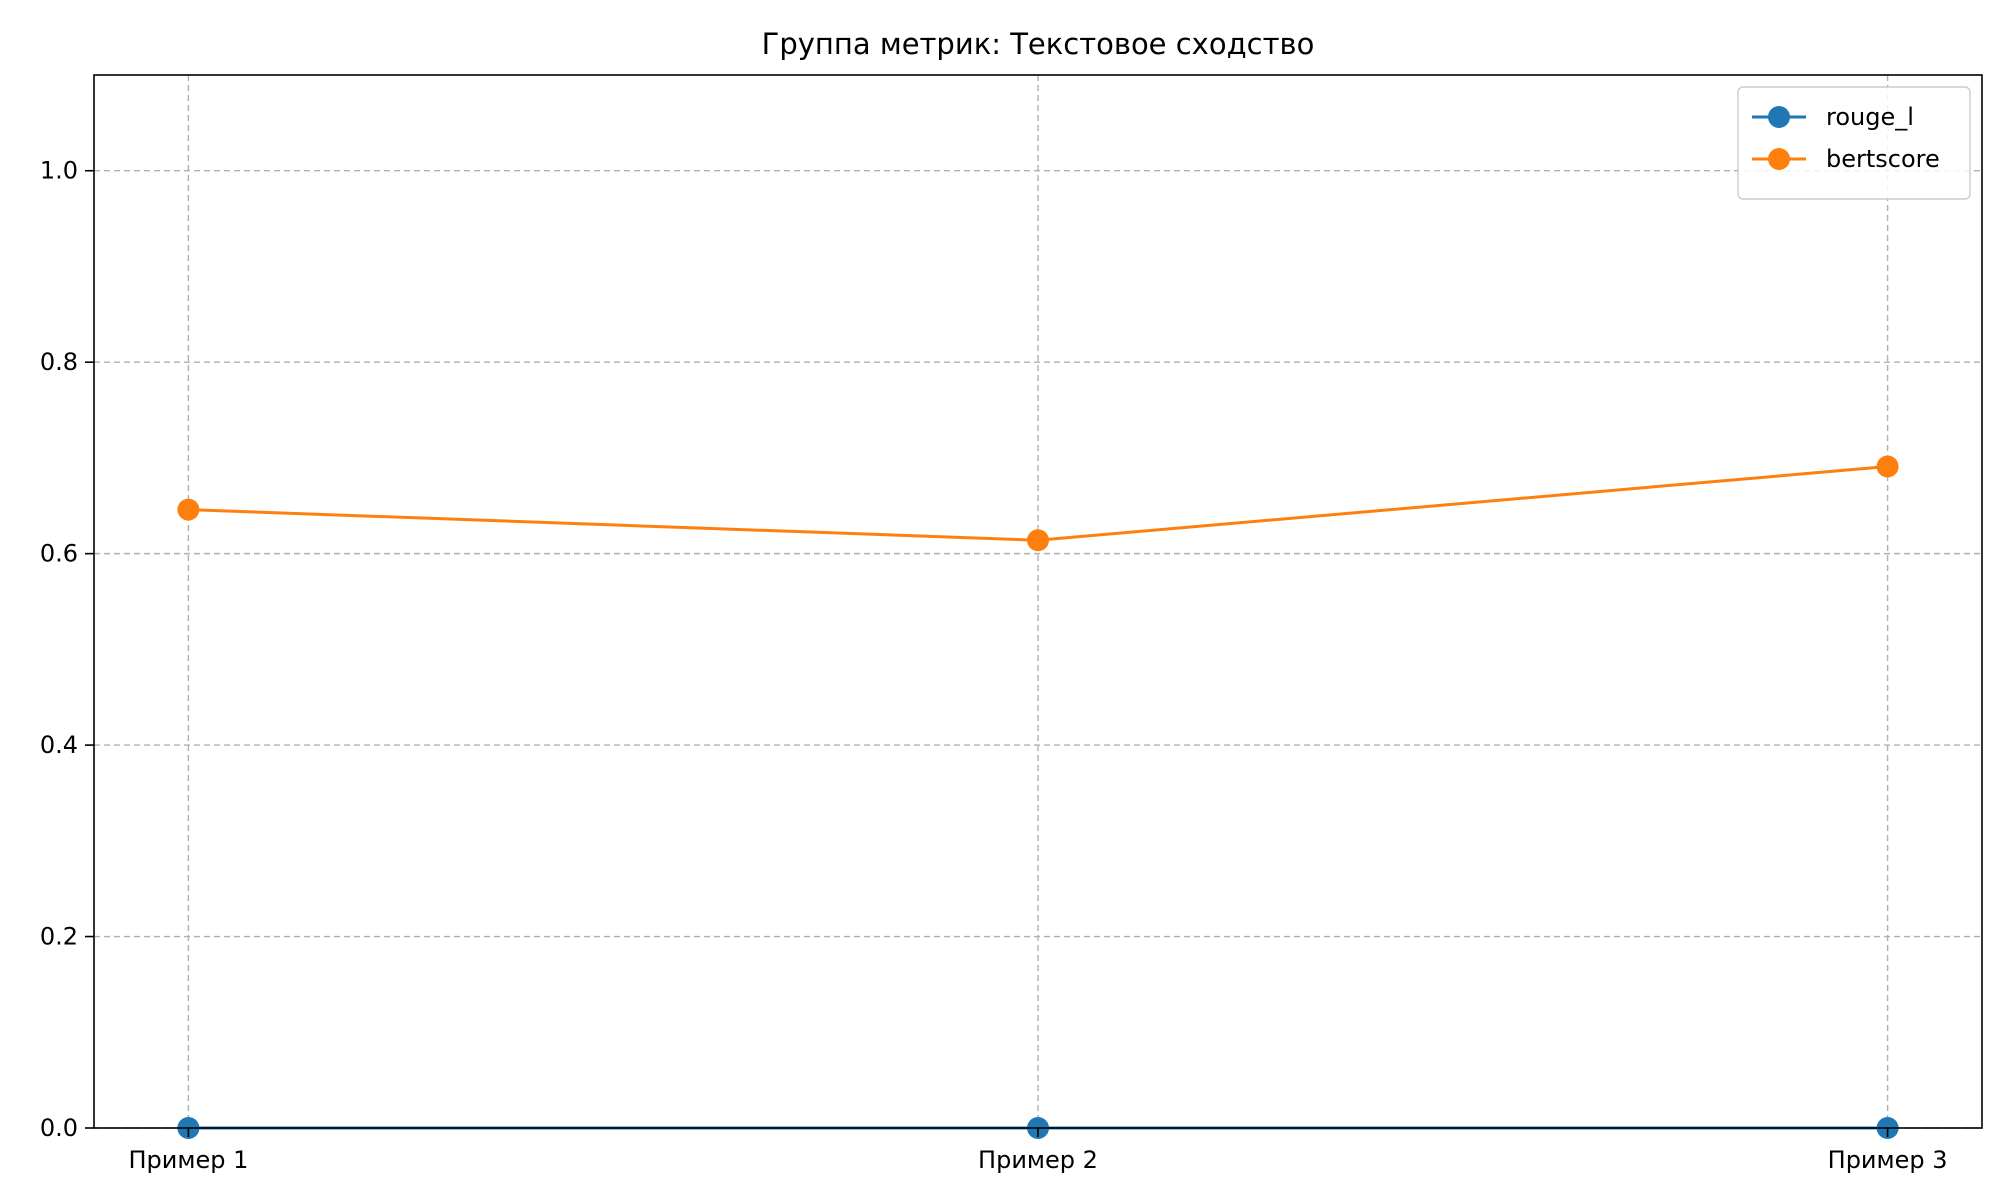 Image resolution: width=2000 pixels, height=1204 pixels. What do you see at coordinates (59, 937) in the screenshot?
I see `y-tick-label: 0.2` at bounding box center [59, 937].